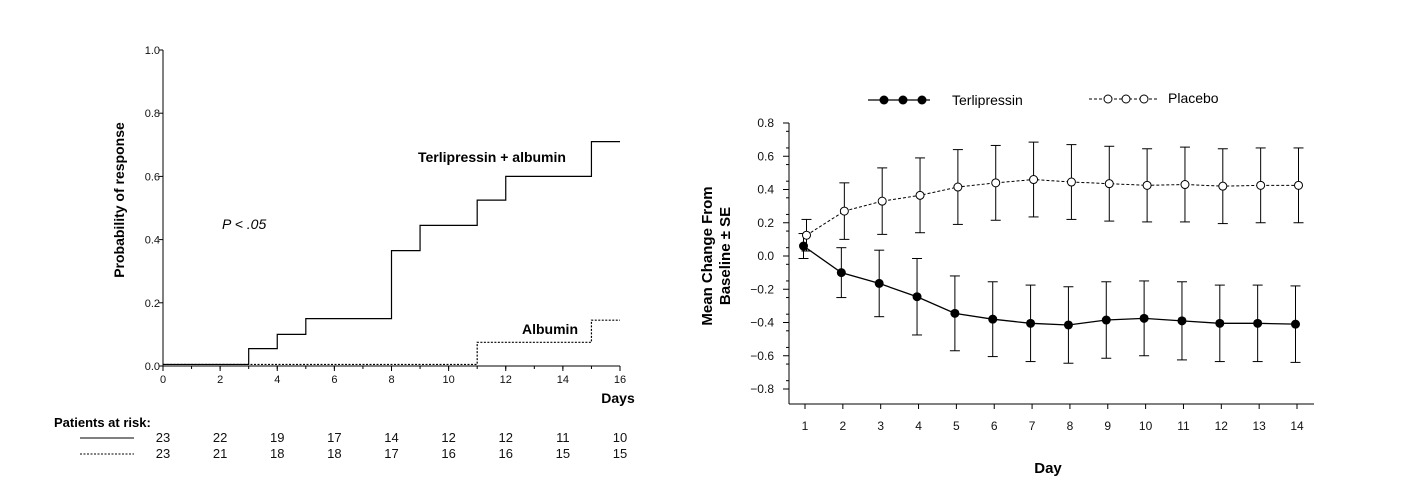 Image resolution: width=1408 pixels, height=494 pixels. Describe the element at coordinates (449, 380) in the screenshot. I see `km-x-tick-label: 10` at that location.